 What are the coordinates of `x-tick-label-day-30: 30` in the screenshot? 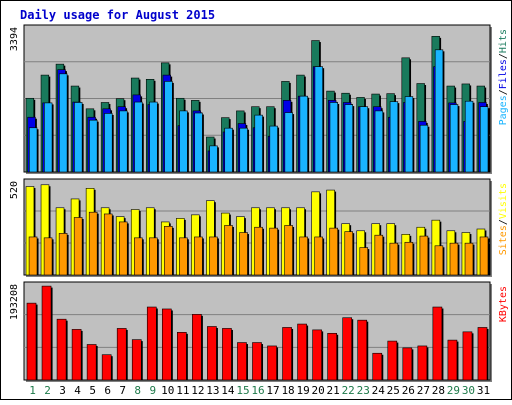 It's located at (468, 390).